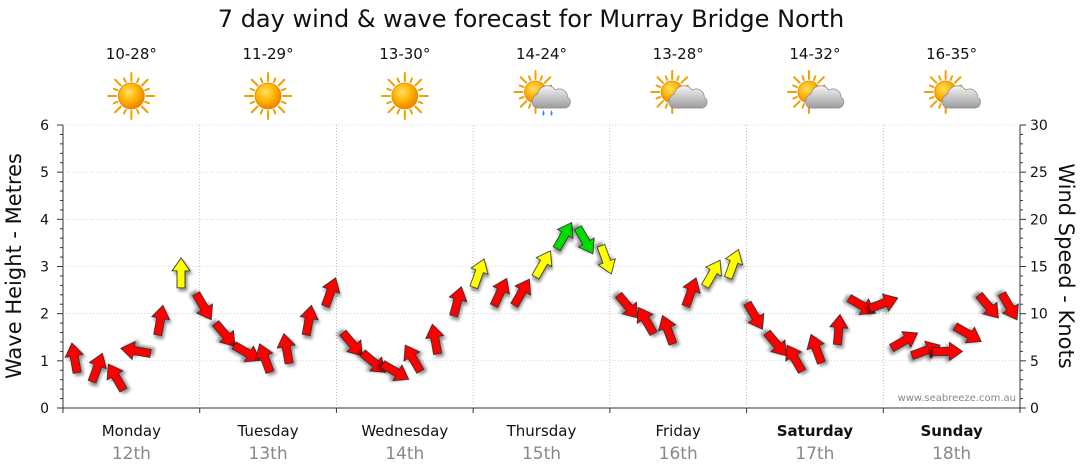 This screenshot has width=1080, height=475. I want to click on right-tick-label: 5, so click(1034, 362).